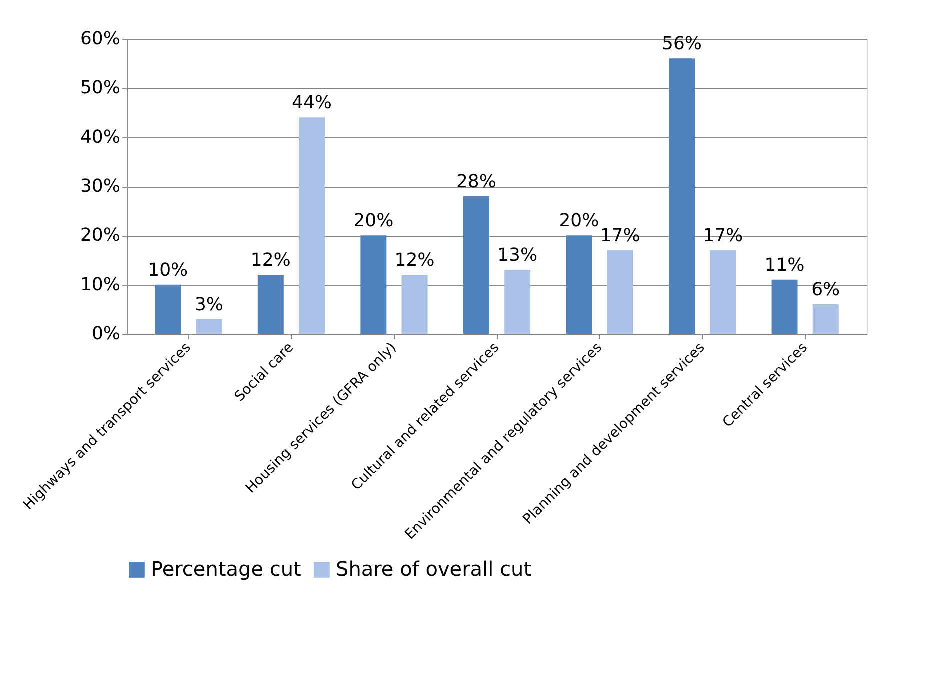 This screenshot has width=933, height=675. I want to click on y-tick-label: 40%, so click(100, 137).